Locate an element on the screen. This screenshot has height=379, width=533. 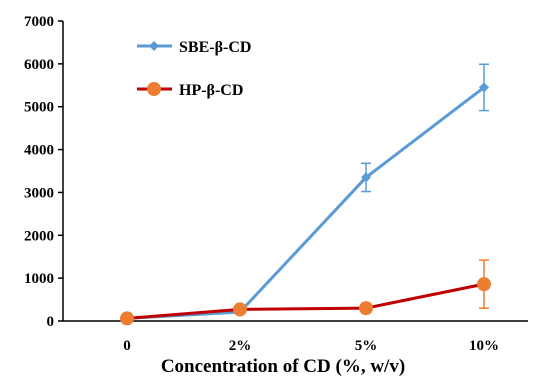
x-tick-labels: 0 2% 5% 10% is located at coordinates (311, 346).